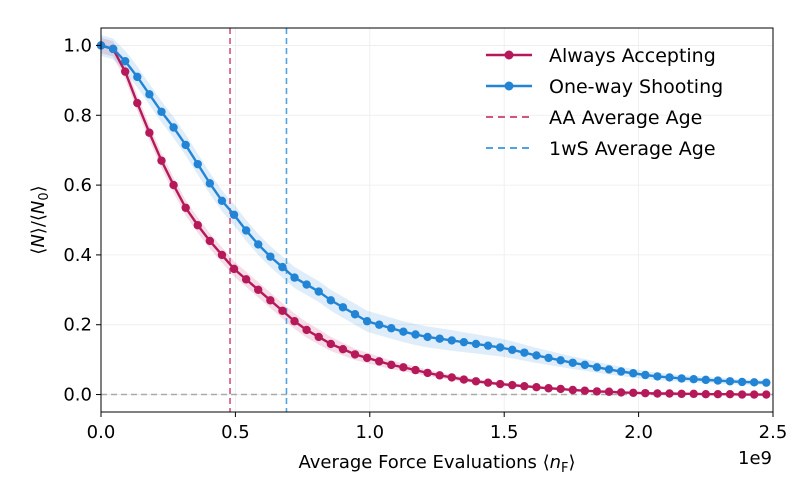 Image resolution: width=800 pixels, height=500 pixels. I want to click on x-tick-label: 0.5, so click(235, 432).